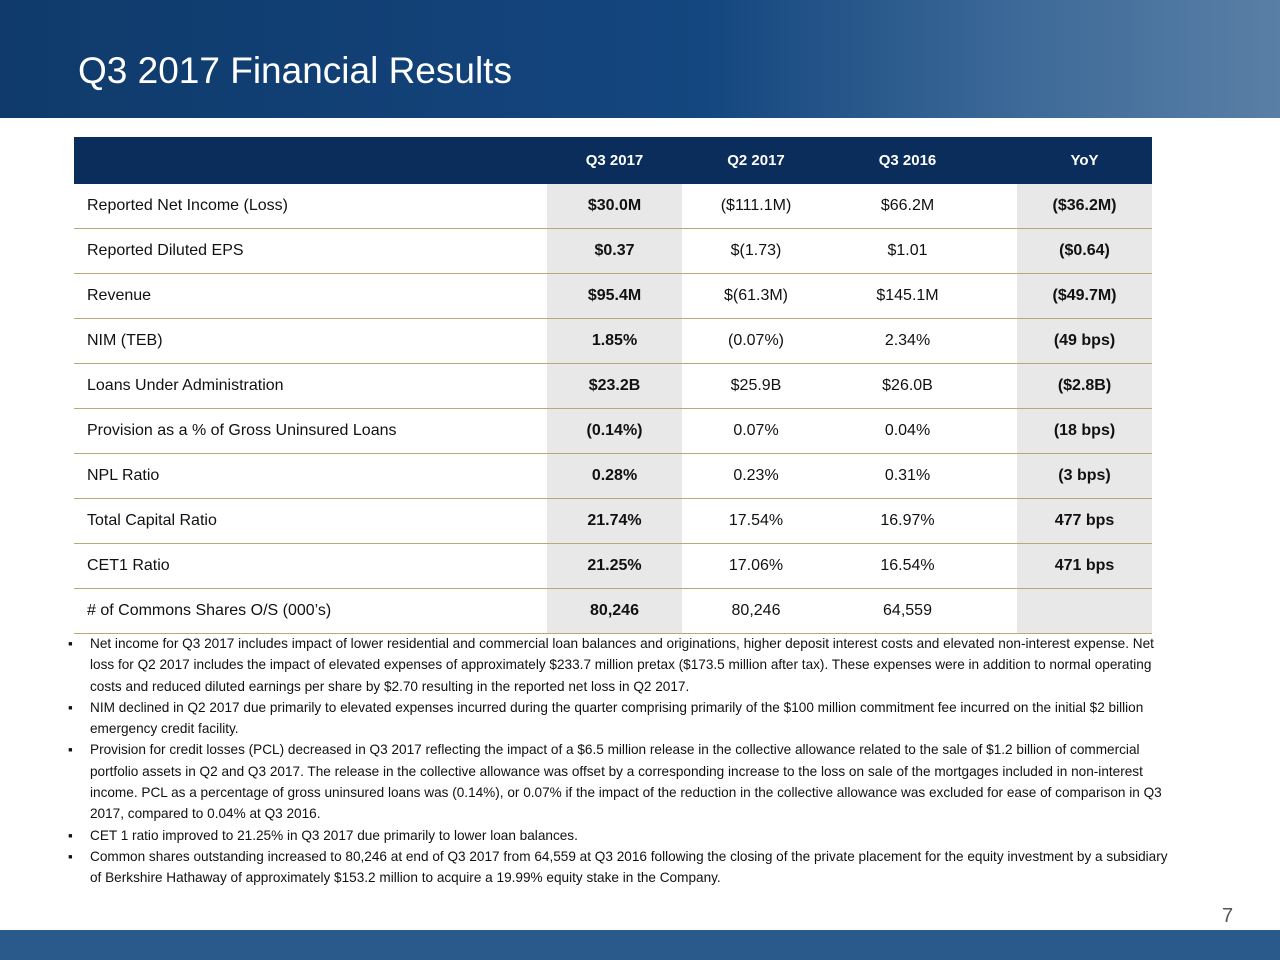 The width and height of the screenshot is (1280, 960). I want to click on cell: $(1.73), so click(756, 251).